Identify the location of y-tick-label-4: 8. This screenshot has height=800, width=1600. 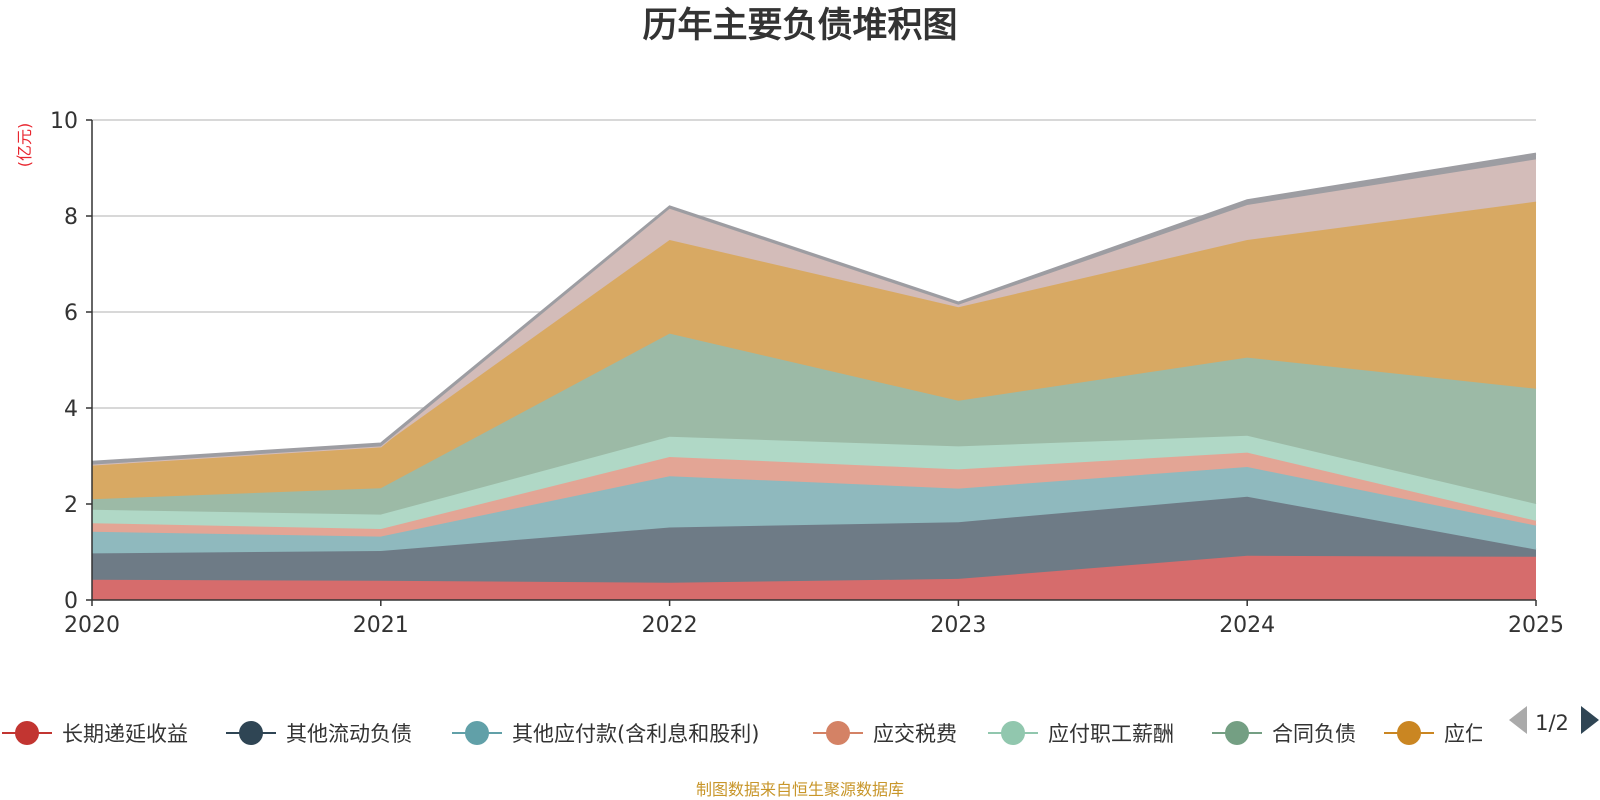
(71, 217).